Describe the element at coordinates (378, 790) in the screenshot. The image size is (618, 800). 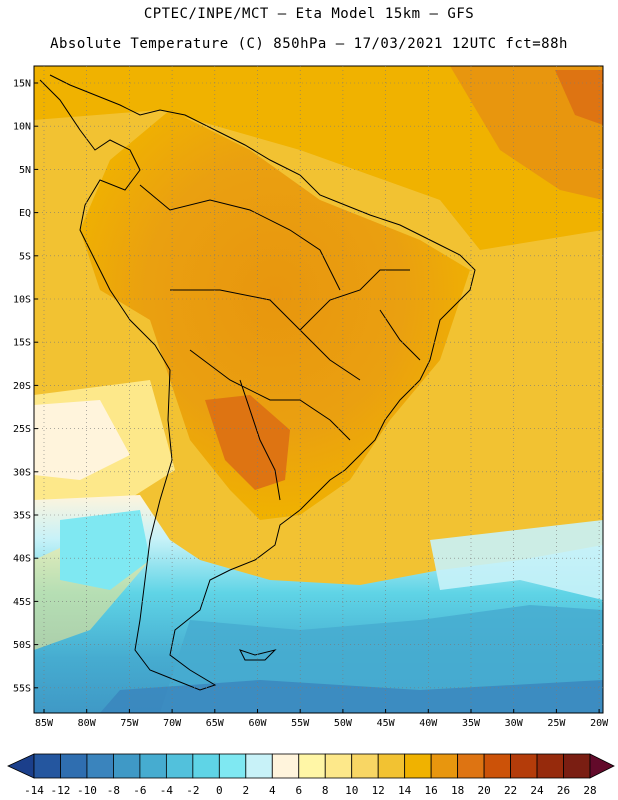
I see `colorbar-label: 12` at that location.